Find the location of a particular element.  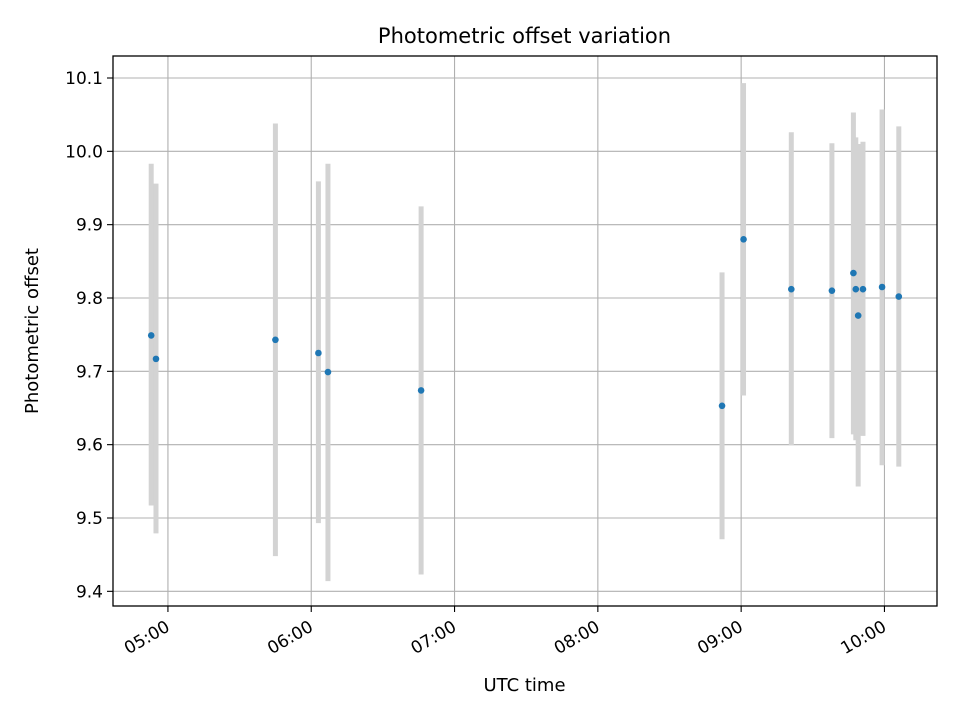

y-tick-label: 10.0 is located at coordinates (84, 152).